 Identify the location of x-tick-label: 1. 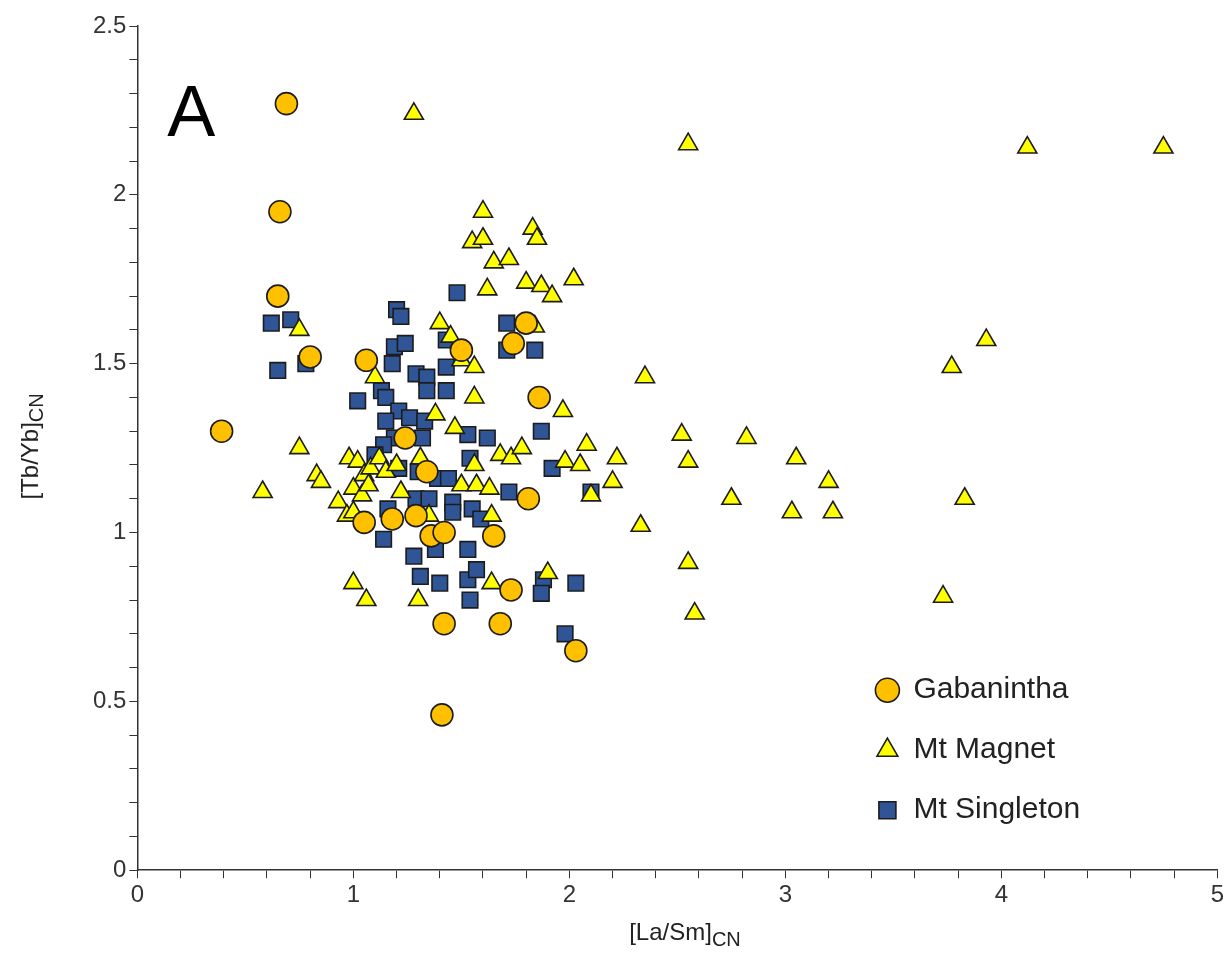
(353, 894).